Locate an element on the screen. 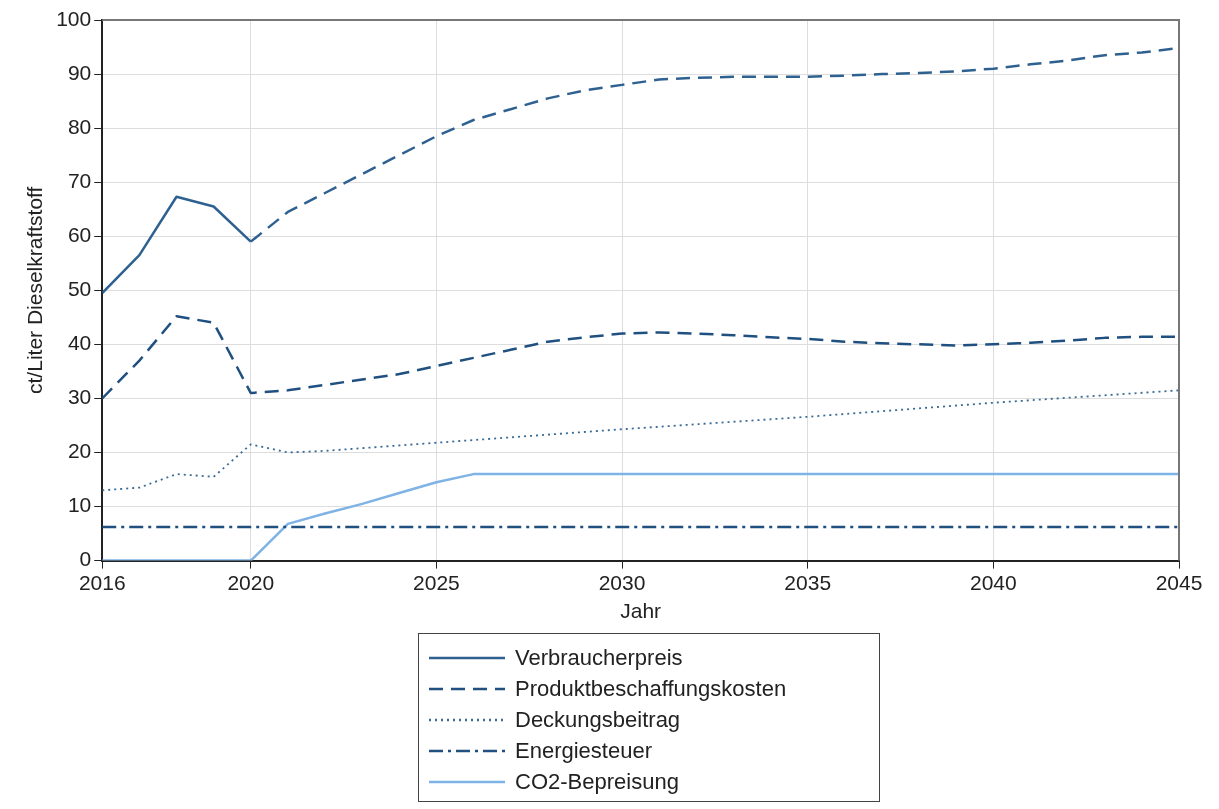 This screenshot has width=1219, height=809. x-tick-label: 2020 is located at coordinates (251, 582).